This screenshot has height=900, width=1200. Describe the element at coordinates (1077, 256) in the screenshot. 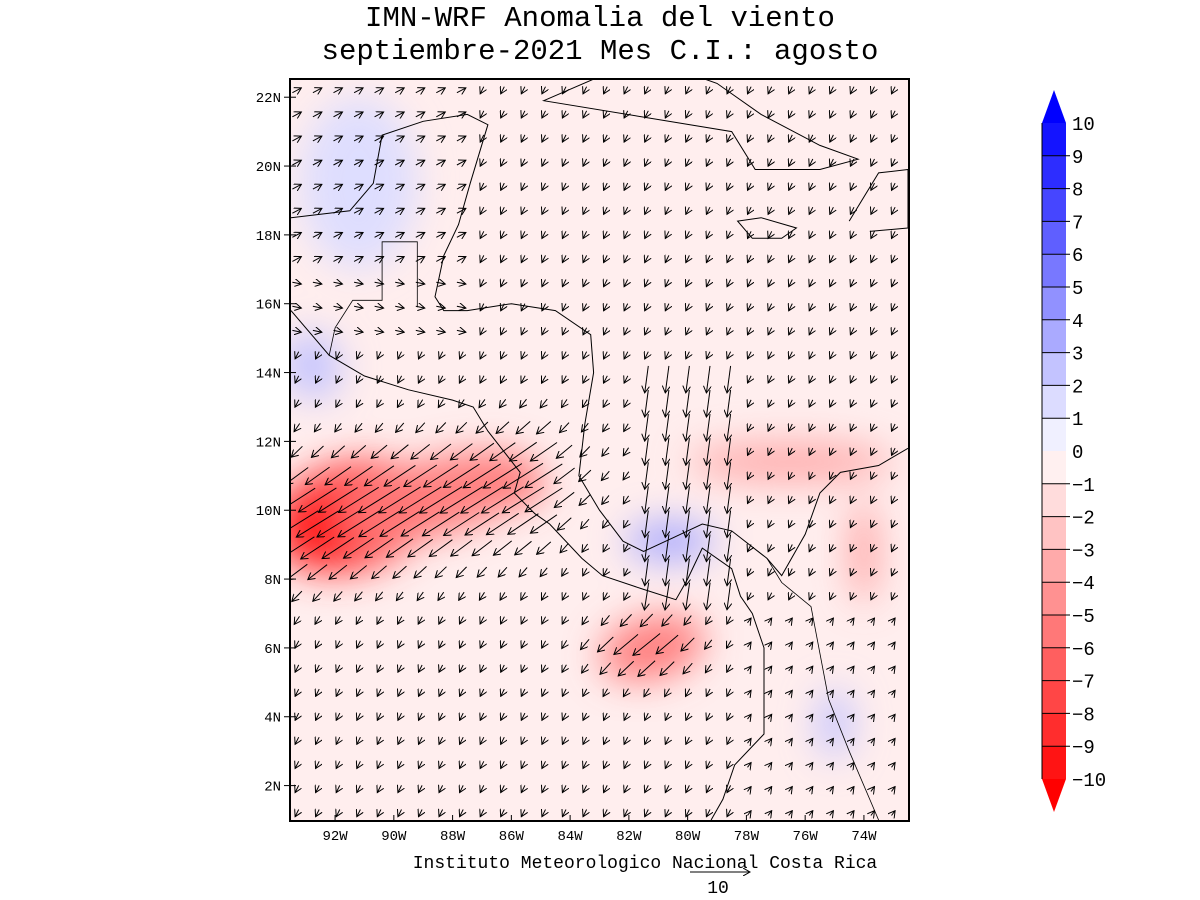

I see `colorbar-label: 6` at that location.